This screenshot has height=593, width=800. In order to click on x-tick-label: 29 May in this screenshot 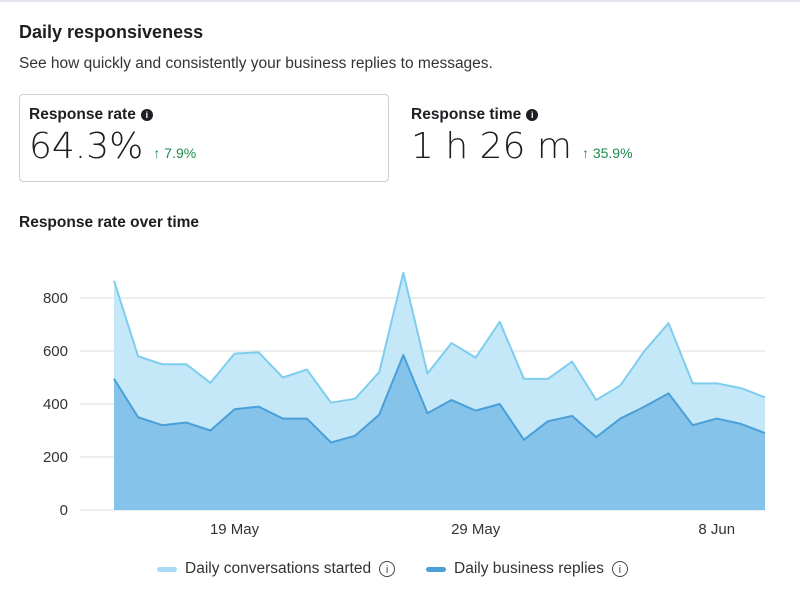, I will do `click(476, 529)`.